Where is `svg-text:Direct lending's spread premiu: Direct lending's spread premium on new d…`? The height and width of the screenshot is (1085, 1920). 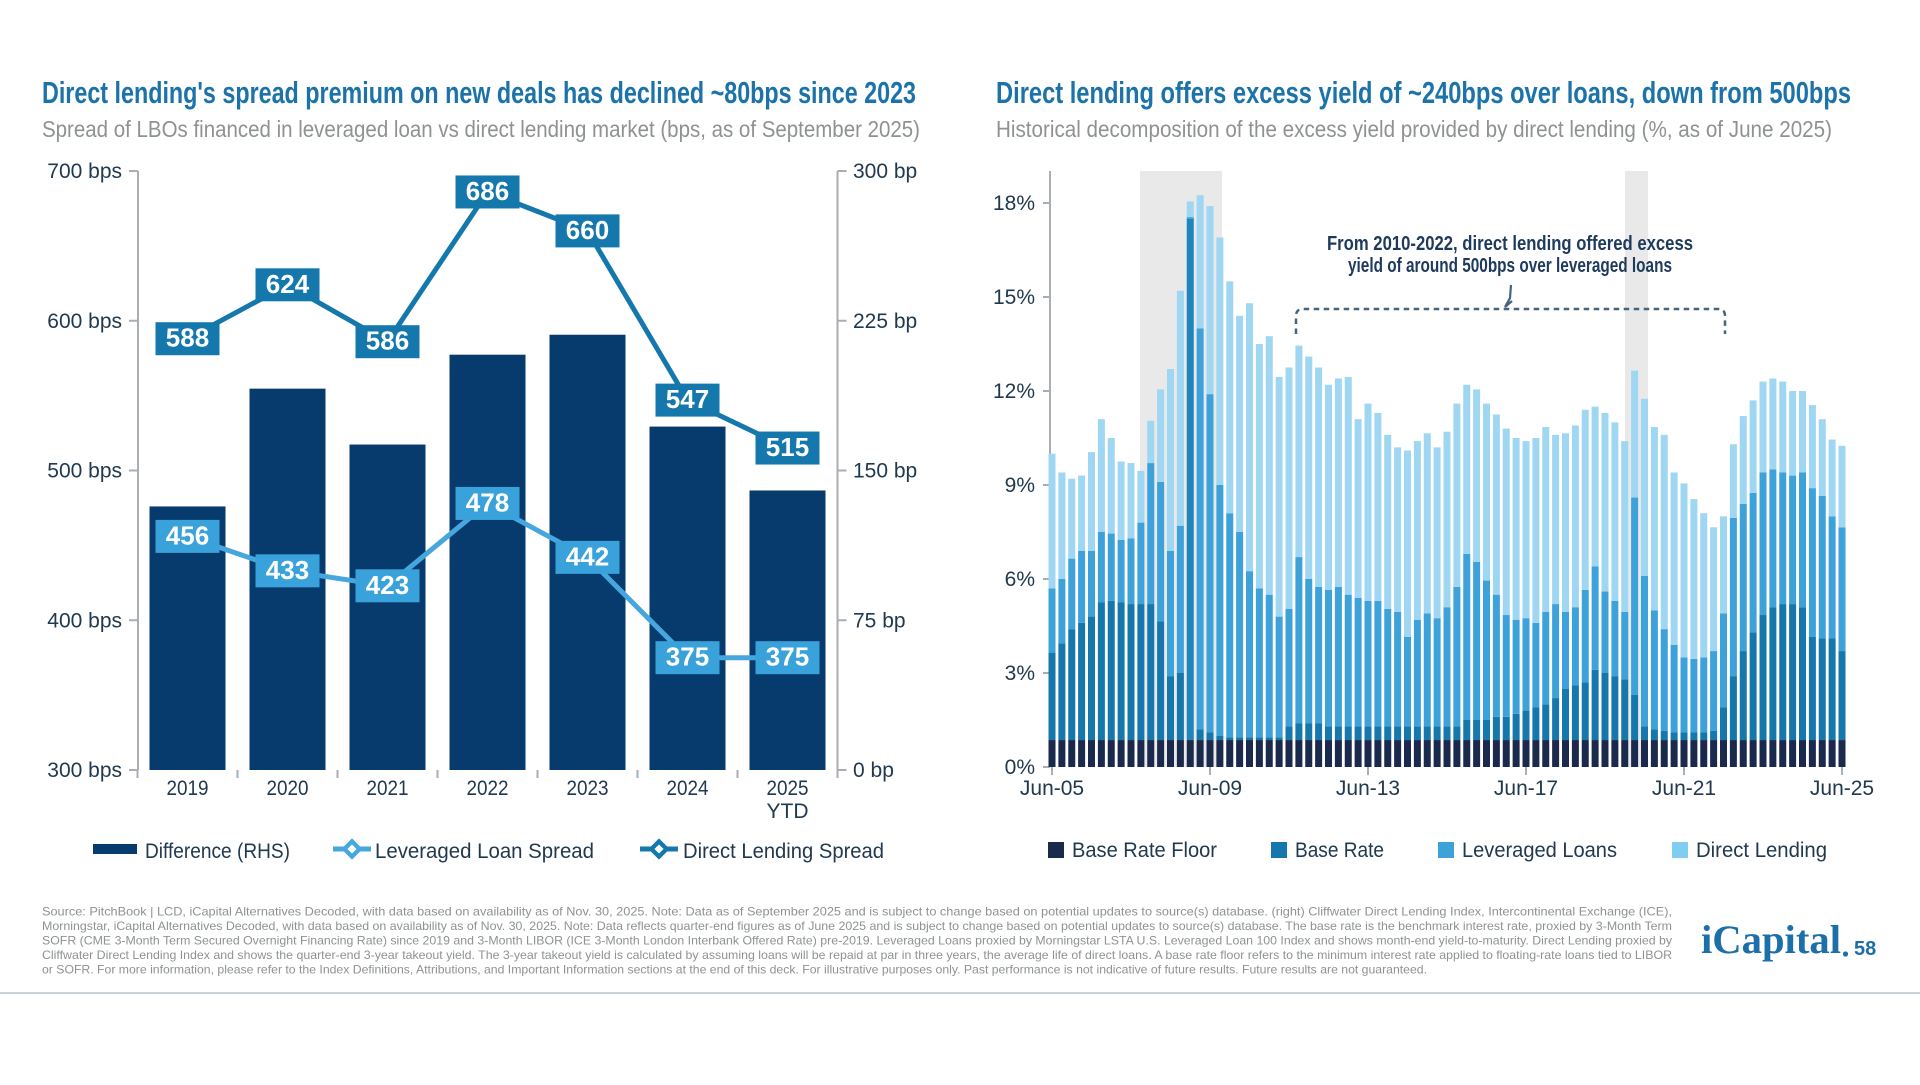 svg-text:Direct lending's spread premiu: Direct lending's spread premium on new d… is located at coordinates (479, 92).